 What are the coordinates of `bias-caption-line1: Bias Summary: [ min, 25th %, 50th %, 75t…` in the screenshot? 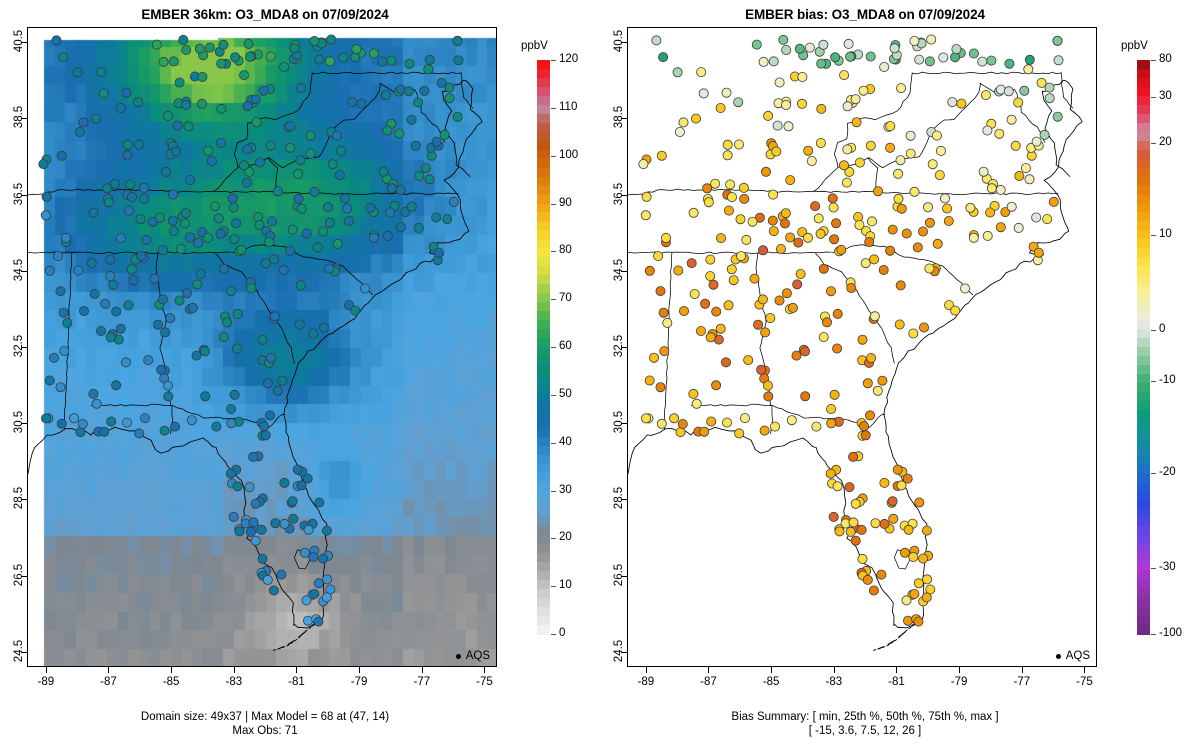 It's located at (865, 717).